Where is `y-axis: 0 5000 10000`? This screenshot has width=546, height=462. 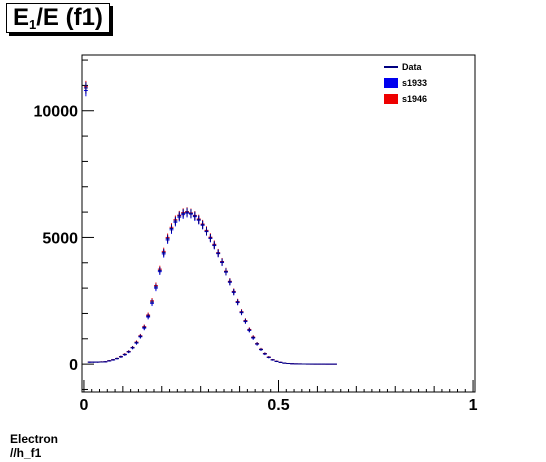 y-axis: 0 5000 10000 is located at coordinates (64, 224).